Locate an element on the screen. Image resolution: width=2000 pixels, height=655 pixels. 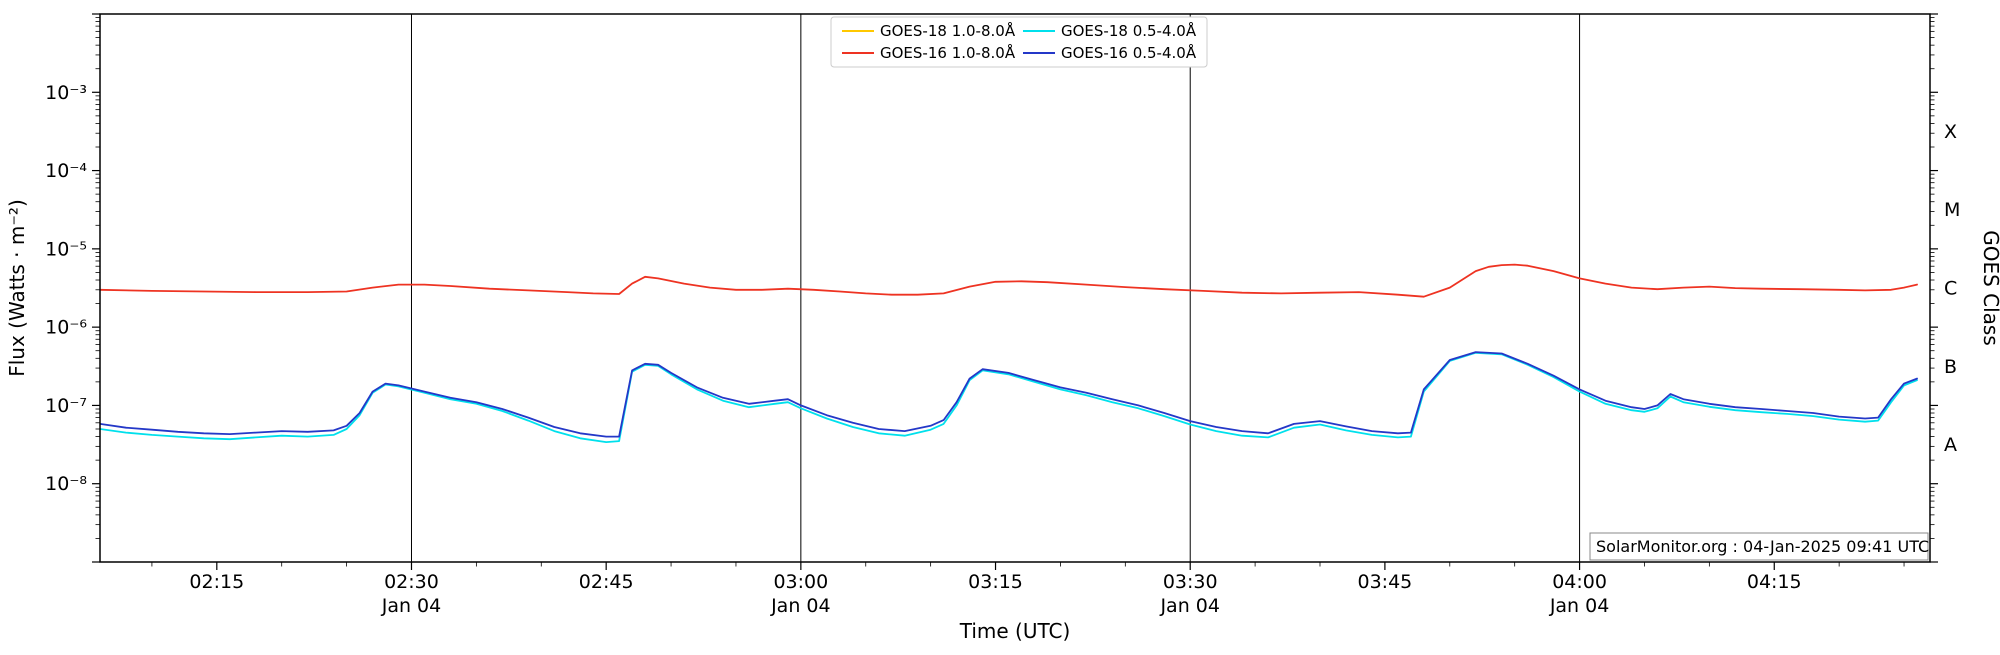
goes-class-letter: A is located at coordinates (1950, 445).